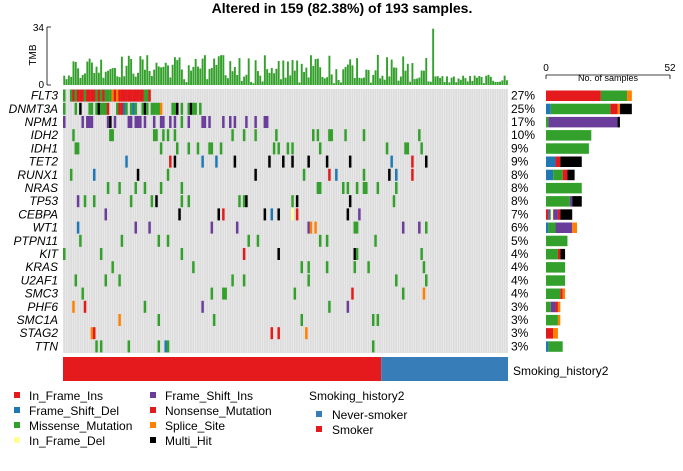 The image size is (683, 471). I want to click on gene-label: KIT, so click(49, 254).